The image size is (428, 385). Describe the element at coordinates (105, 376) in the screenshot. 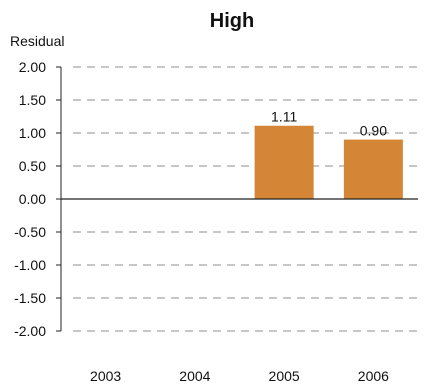

I see `x-tick-label-2003: 2003` at that location.